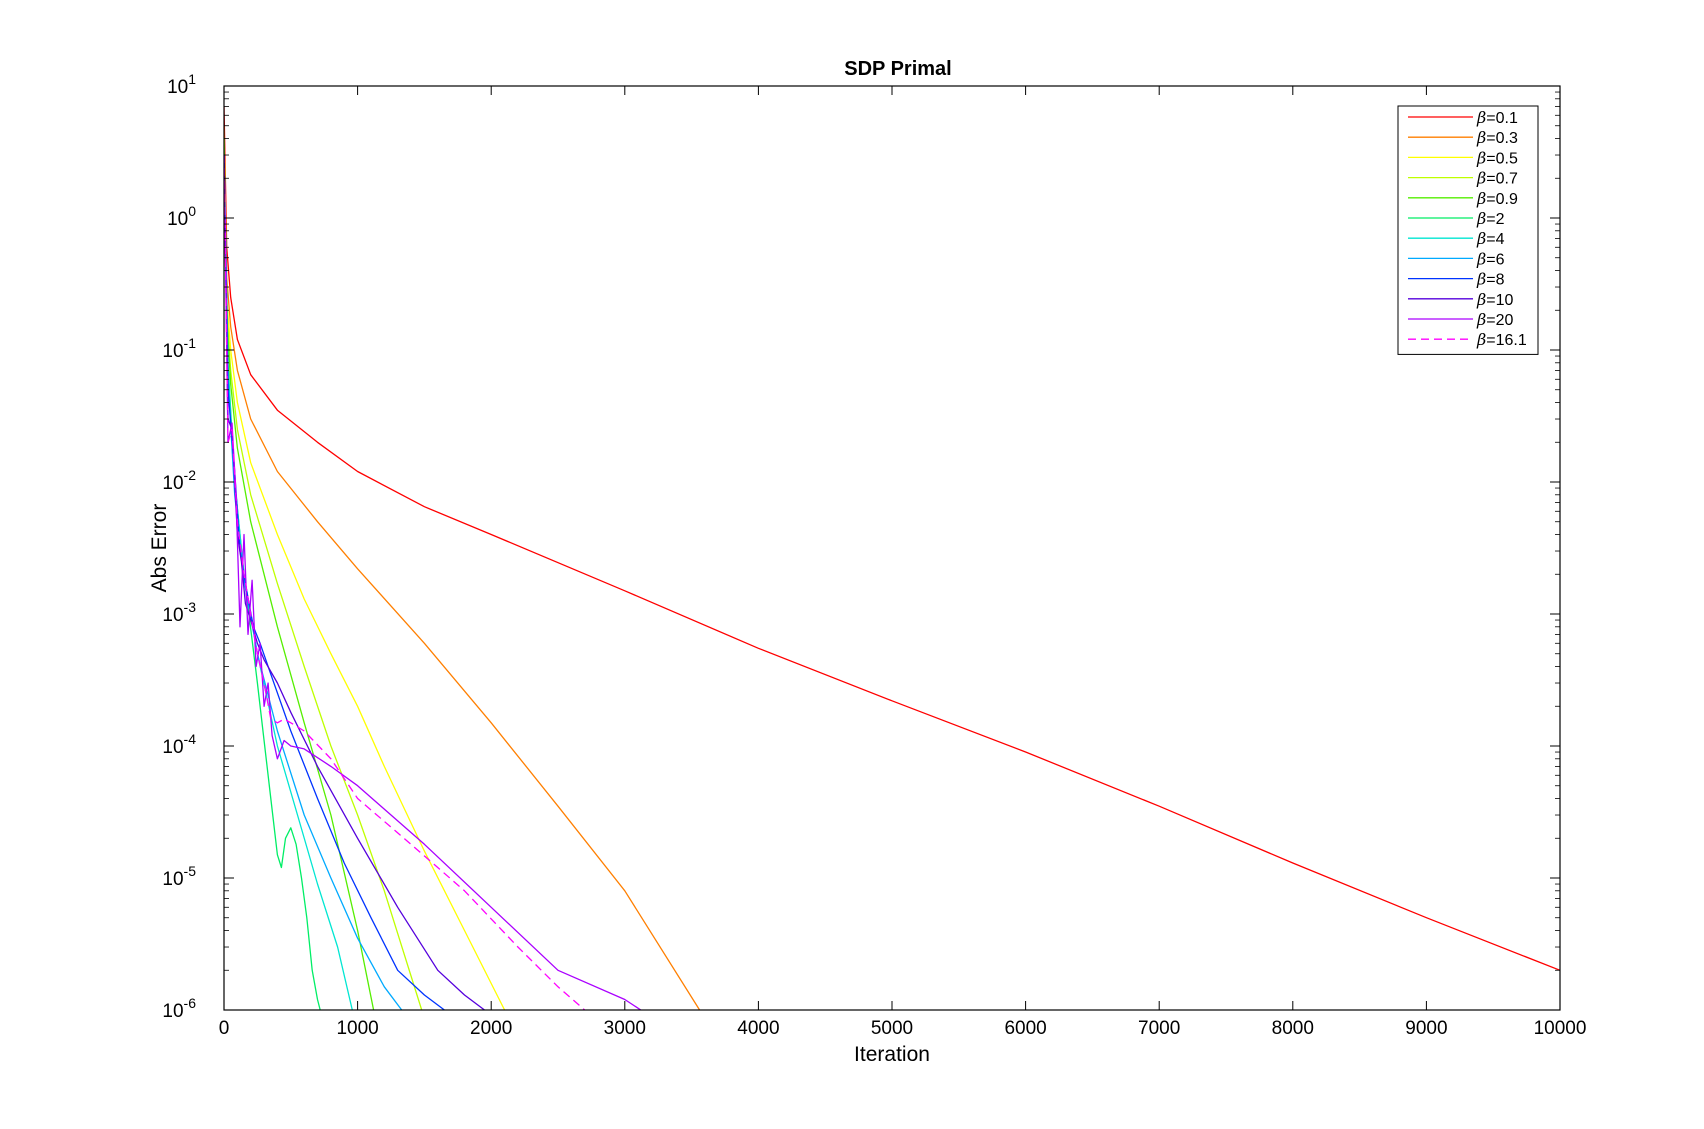 The width and height of the screenshot is (1704, 1129). Describe the element at coordinates (190, 1003) in the screenshot. I see `y-tick-exponent: -6` at that location.